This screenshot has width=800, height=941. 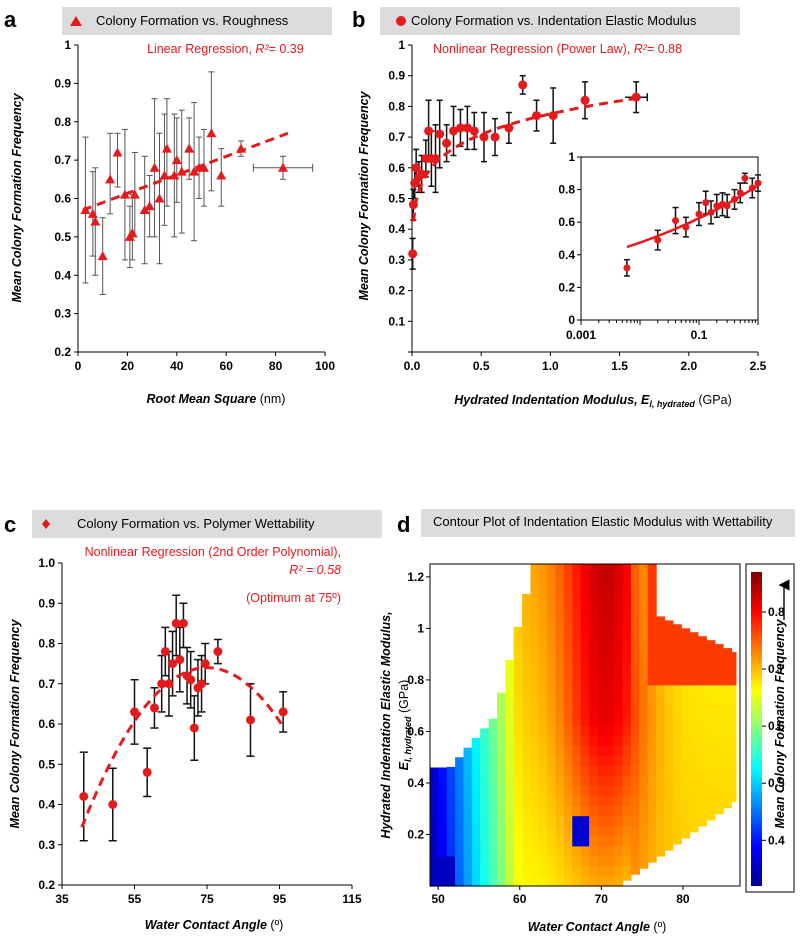 I want to click on b-ytick-label: 0.4, so click(x=396, y=229).